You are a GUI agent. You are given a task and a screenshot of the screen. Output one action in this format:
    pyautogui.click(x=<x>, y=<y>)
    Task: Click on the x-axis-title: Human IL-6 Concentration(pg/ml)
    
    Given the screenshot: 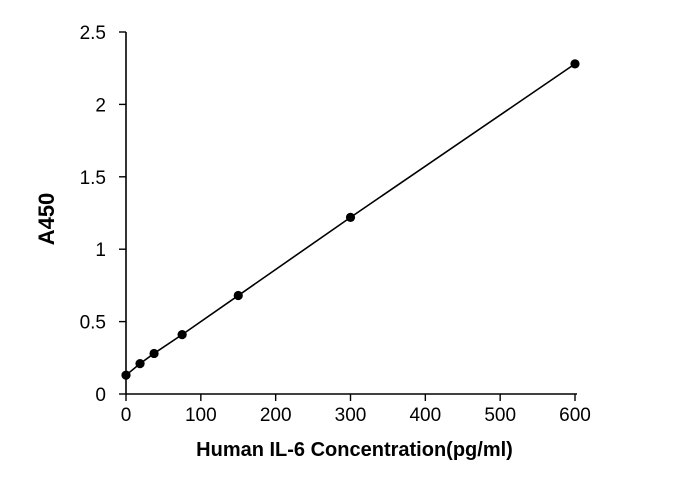 What is the action you would take?
    pyautogui.click(x=354, y=450)
    